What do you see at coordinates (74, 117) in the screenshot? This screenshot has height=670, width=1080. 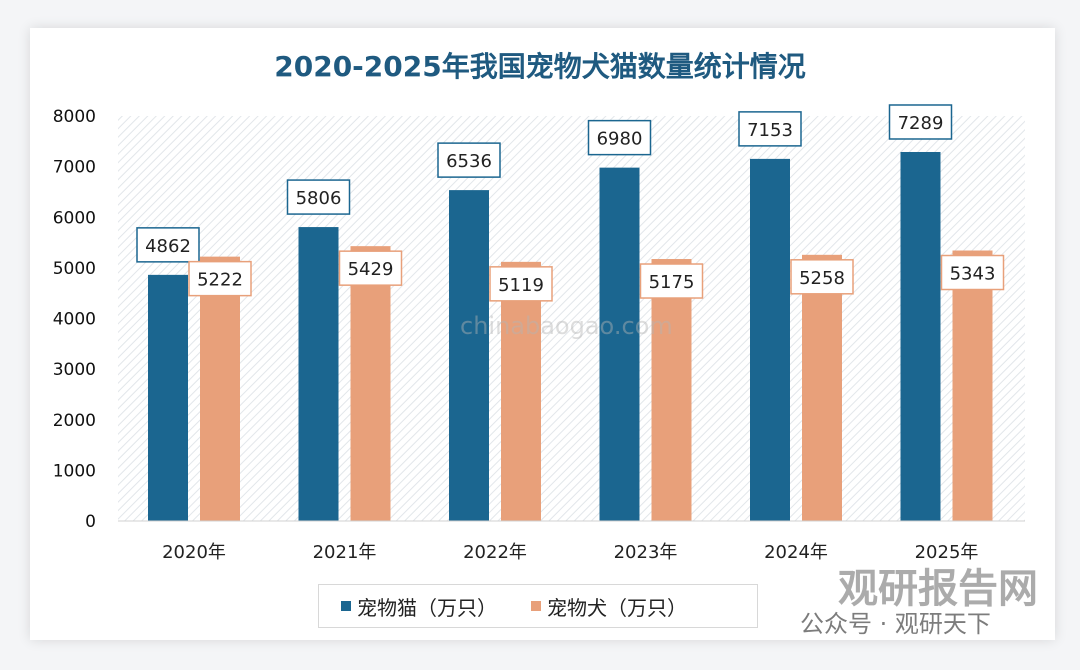 I see `y-tick-label: 8000` at bounding box center [74, 117].